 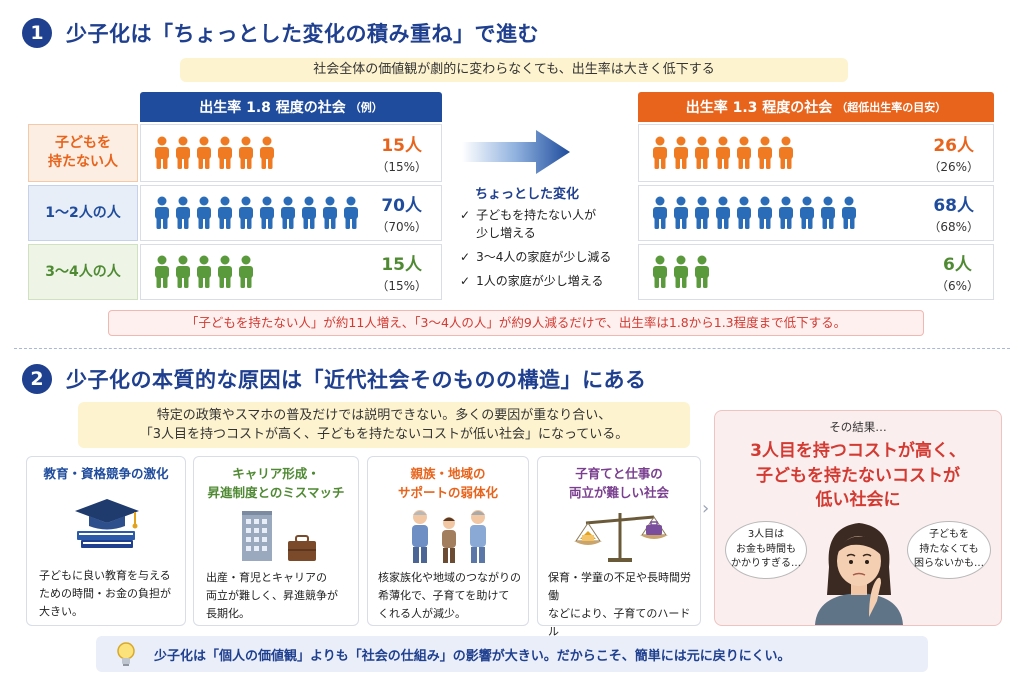 I want to click on right-count-three-four: 6人, so click(x=957, y=265).